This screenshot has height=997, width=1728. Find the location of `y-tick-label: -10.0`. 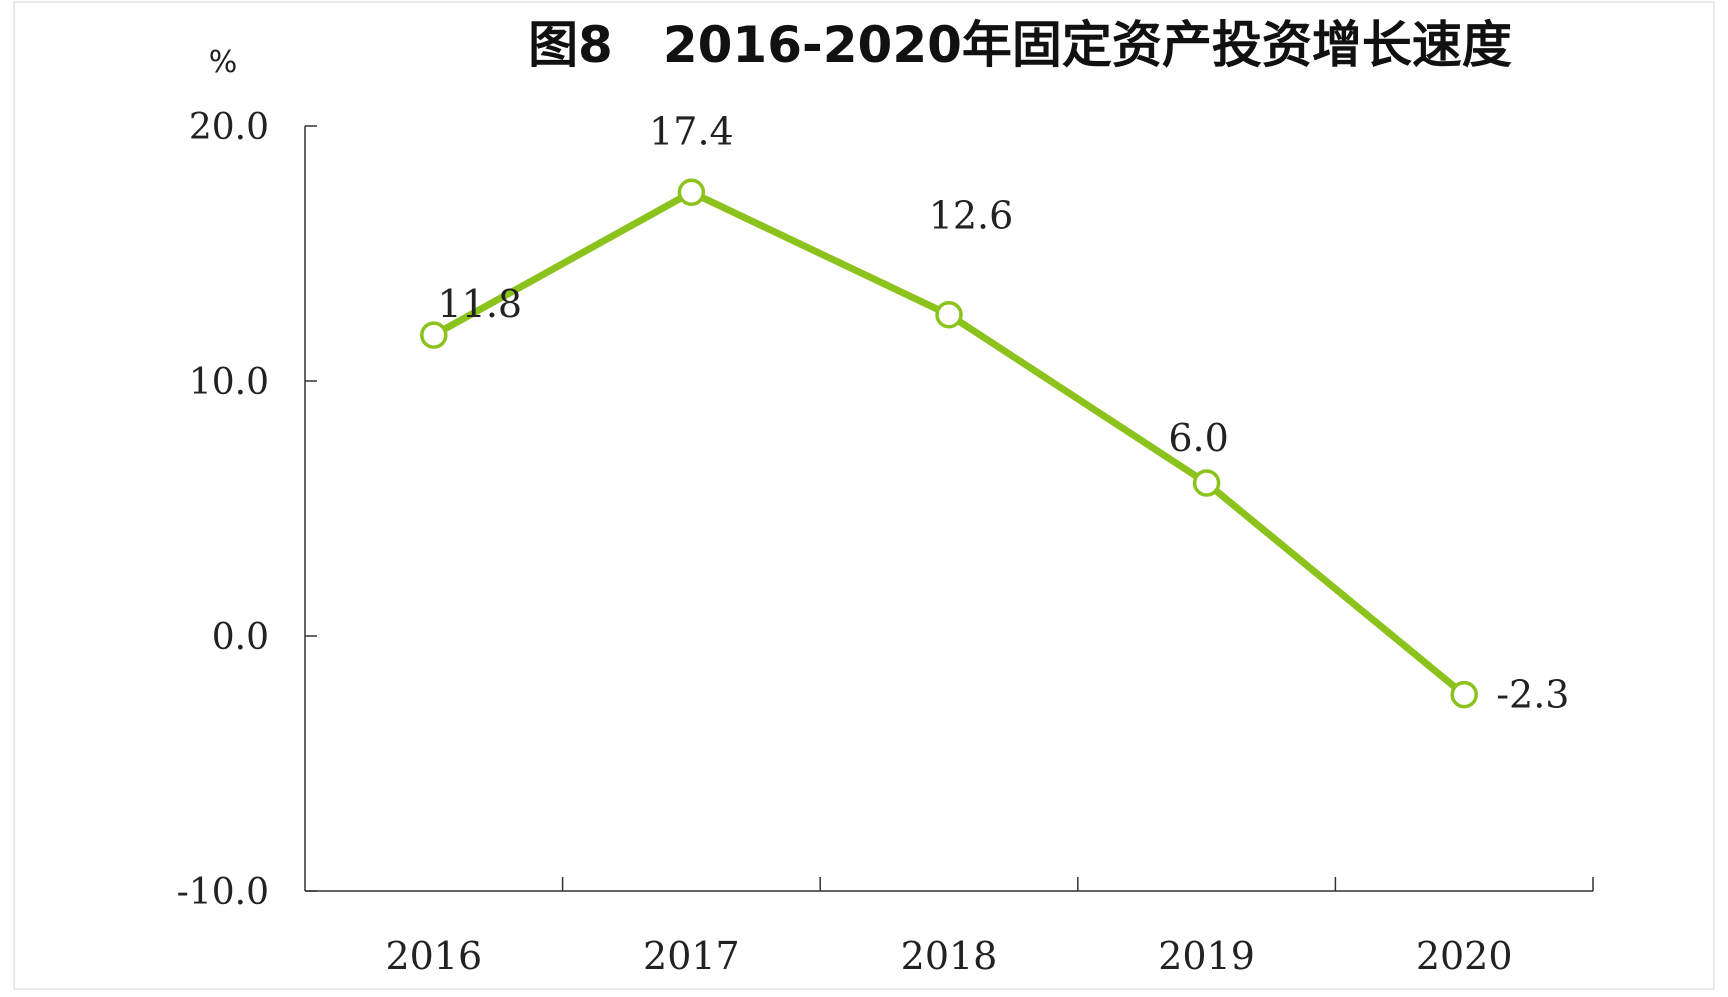

y-tick-label: -10.0 is located at coordinates (223, 892).